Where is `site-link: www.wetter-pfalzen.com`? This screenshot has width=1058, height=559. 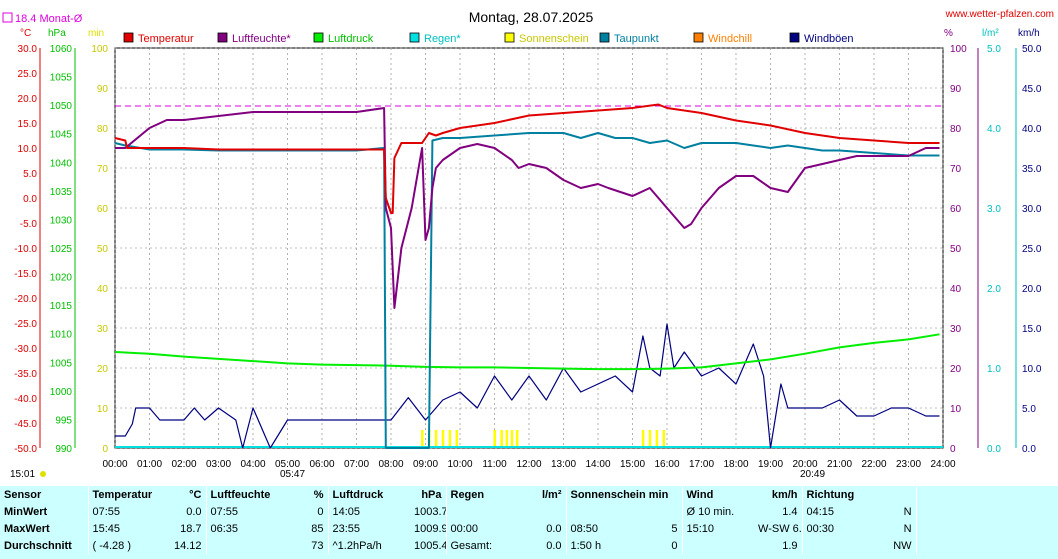
site-link: www.wetter-pfalzen.com is located at coordinates (999, 14).